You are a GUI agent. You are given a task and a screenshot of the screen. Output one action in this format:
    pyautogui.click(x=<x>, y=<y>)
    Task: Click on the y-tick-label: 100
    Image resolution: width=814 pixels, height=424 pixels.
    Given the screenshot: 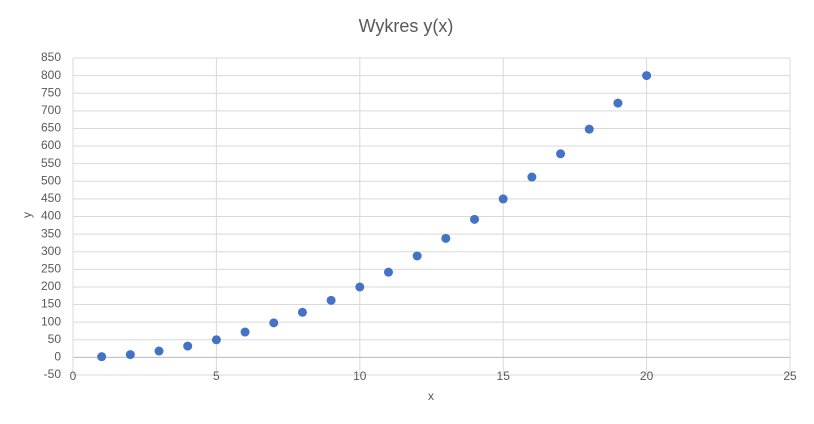 What is the action you would take?
    pyautogui.click(x=51, y=321)
    